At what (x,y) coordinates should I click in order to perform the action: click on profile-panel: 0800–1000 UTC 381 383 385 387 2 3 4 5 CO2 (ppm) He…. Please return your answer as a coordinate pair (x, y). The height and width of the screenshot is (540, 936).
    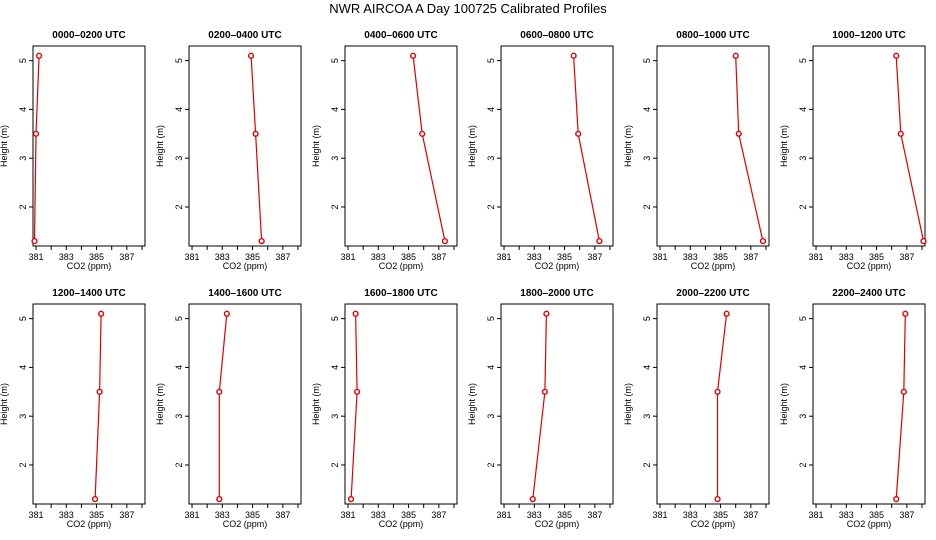
    Looking at the image, I should click on (696, 150).